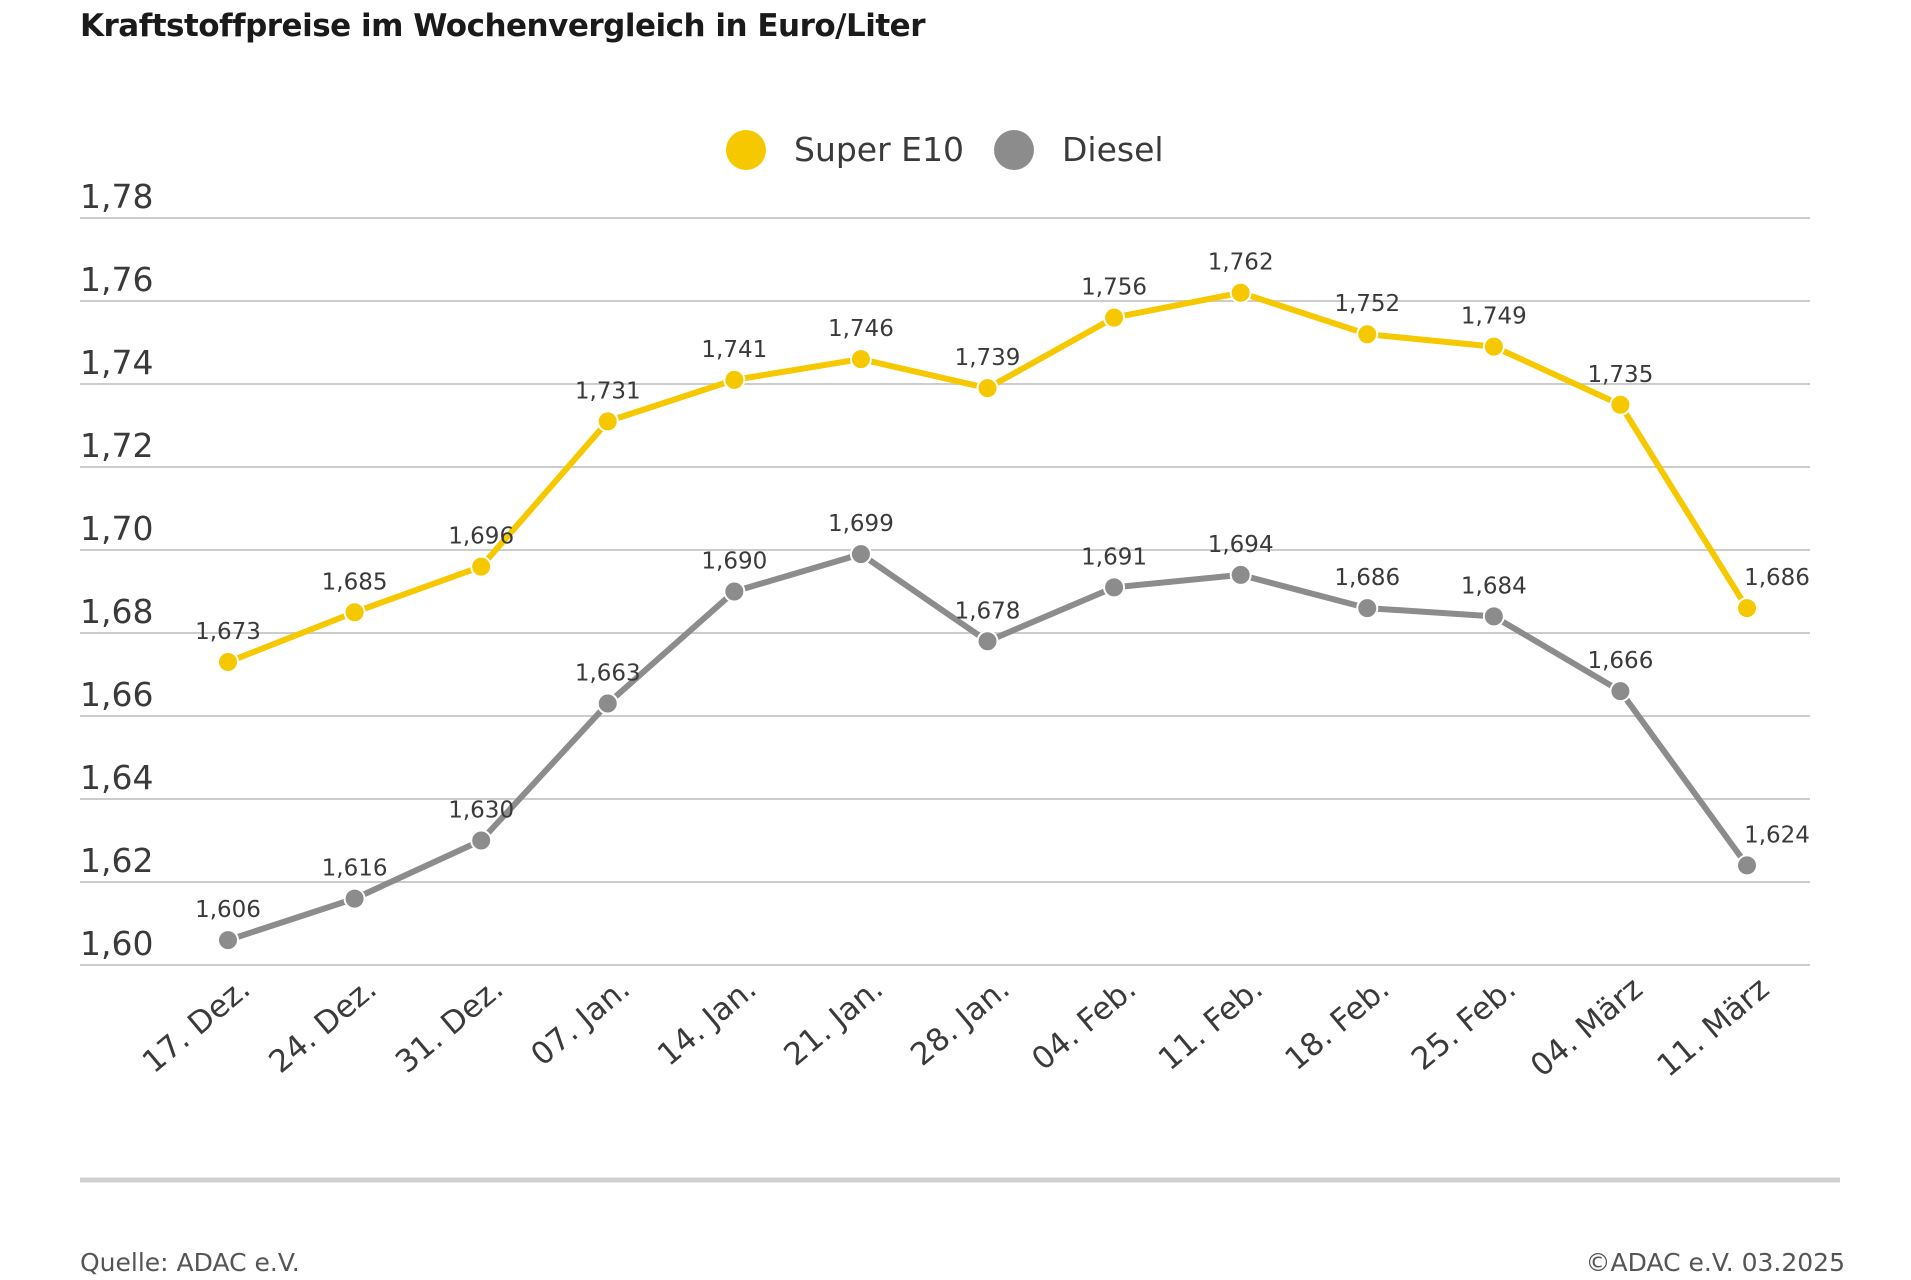 Image resolution: width=1911 pixels, height=1280 pixels. Describe the element at coordinates (322, 1026) in the screenshot. I see `x-tick-label: 24. Dez.` at that location.